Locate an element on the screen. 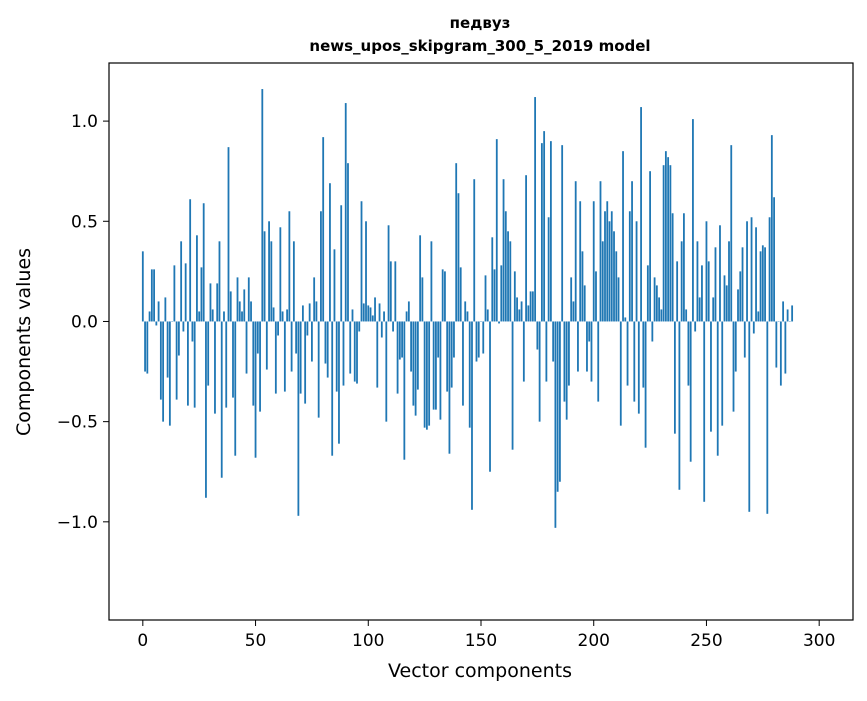  y-tick-label: 0.0 is located at coordinates (84, 322).